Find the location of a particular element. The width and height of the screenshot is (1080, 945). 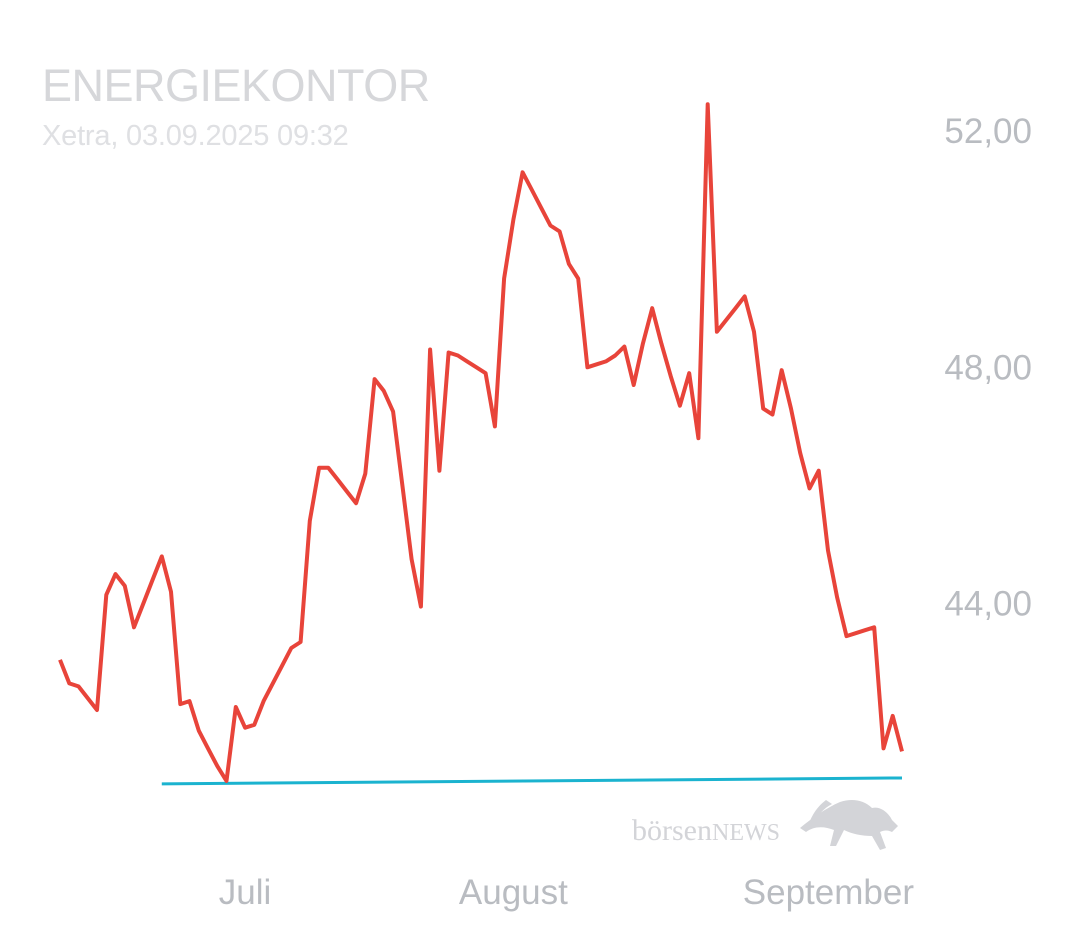

watermark-logo: börsenNEWS is located at coordinates (765, 825).